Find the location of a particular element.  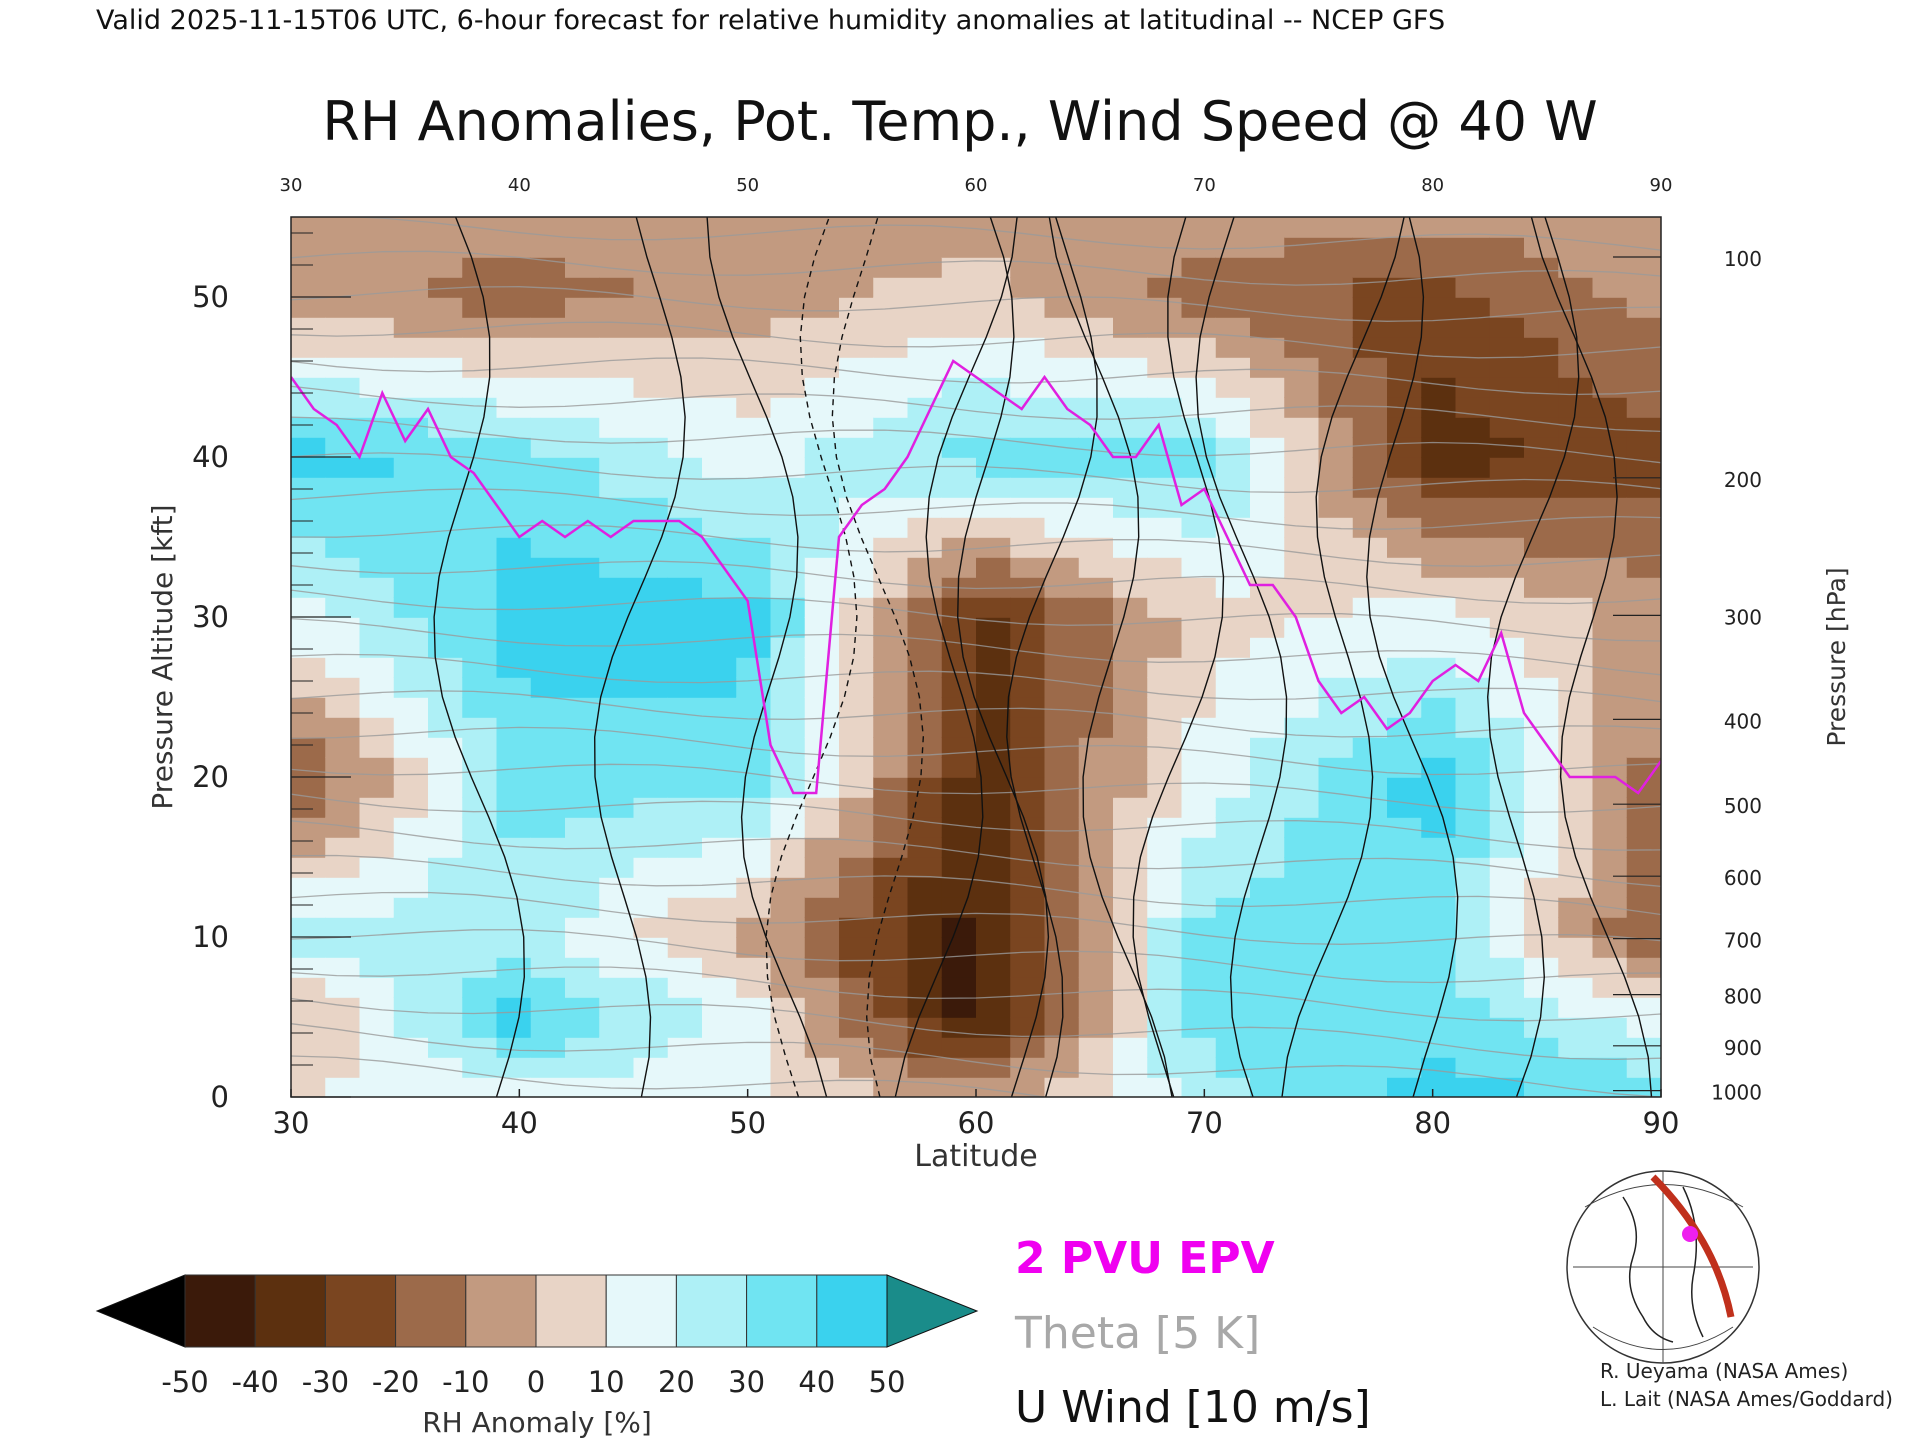

x-tick-label: 40 is located at coordinates (519, 1123).